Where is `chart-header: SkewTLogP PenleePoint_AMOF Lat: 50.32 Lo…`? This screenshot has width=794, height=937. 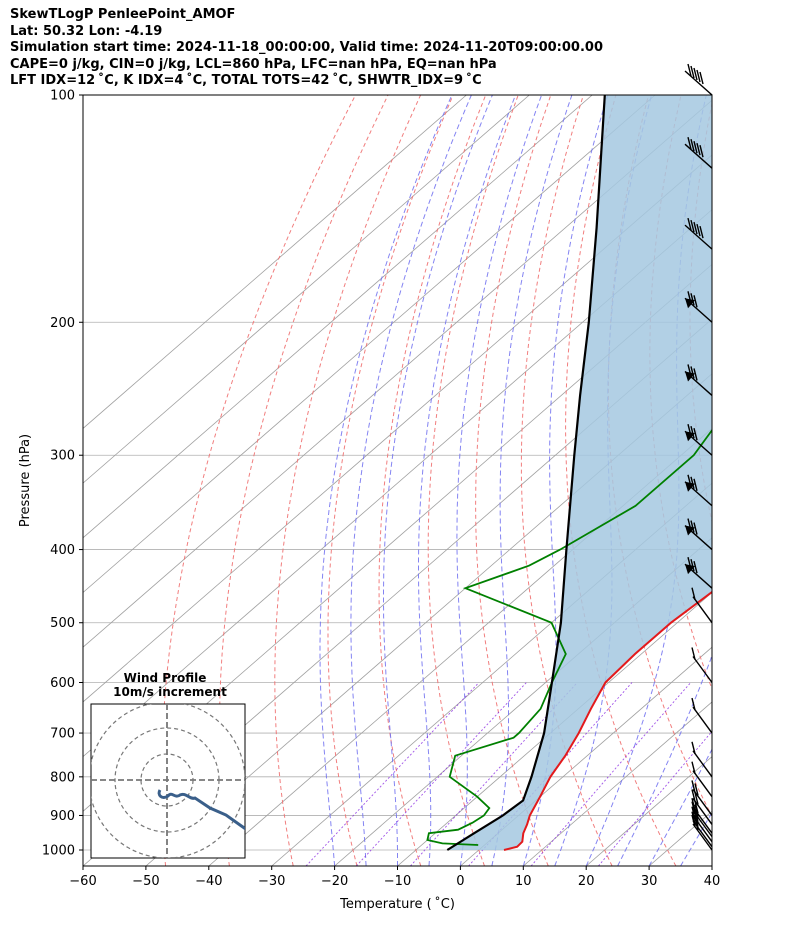 chart-header: SkewTLogP PenleePoint_AMOF Lat: 50.32 Lo… is located at coordinates (306, 48).